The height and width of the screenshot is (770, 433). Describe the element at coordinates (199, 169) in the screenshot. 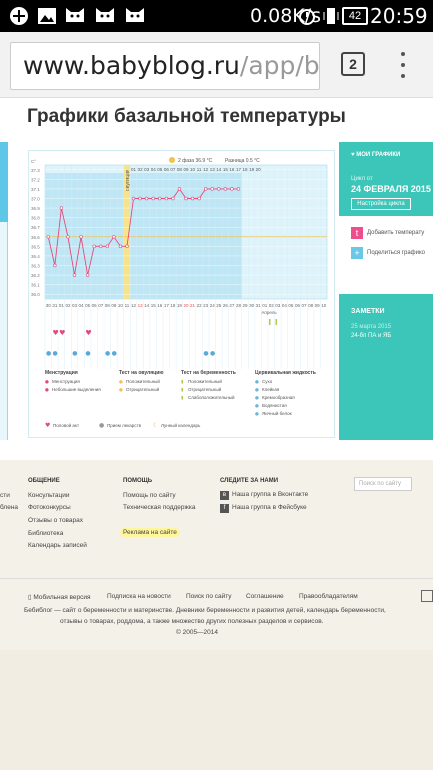

I see `x-cycle-day-label: 11` at that location.